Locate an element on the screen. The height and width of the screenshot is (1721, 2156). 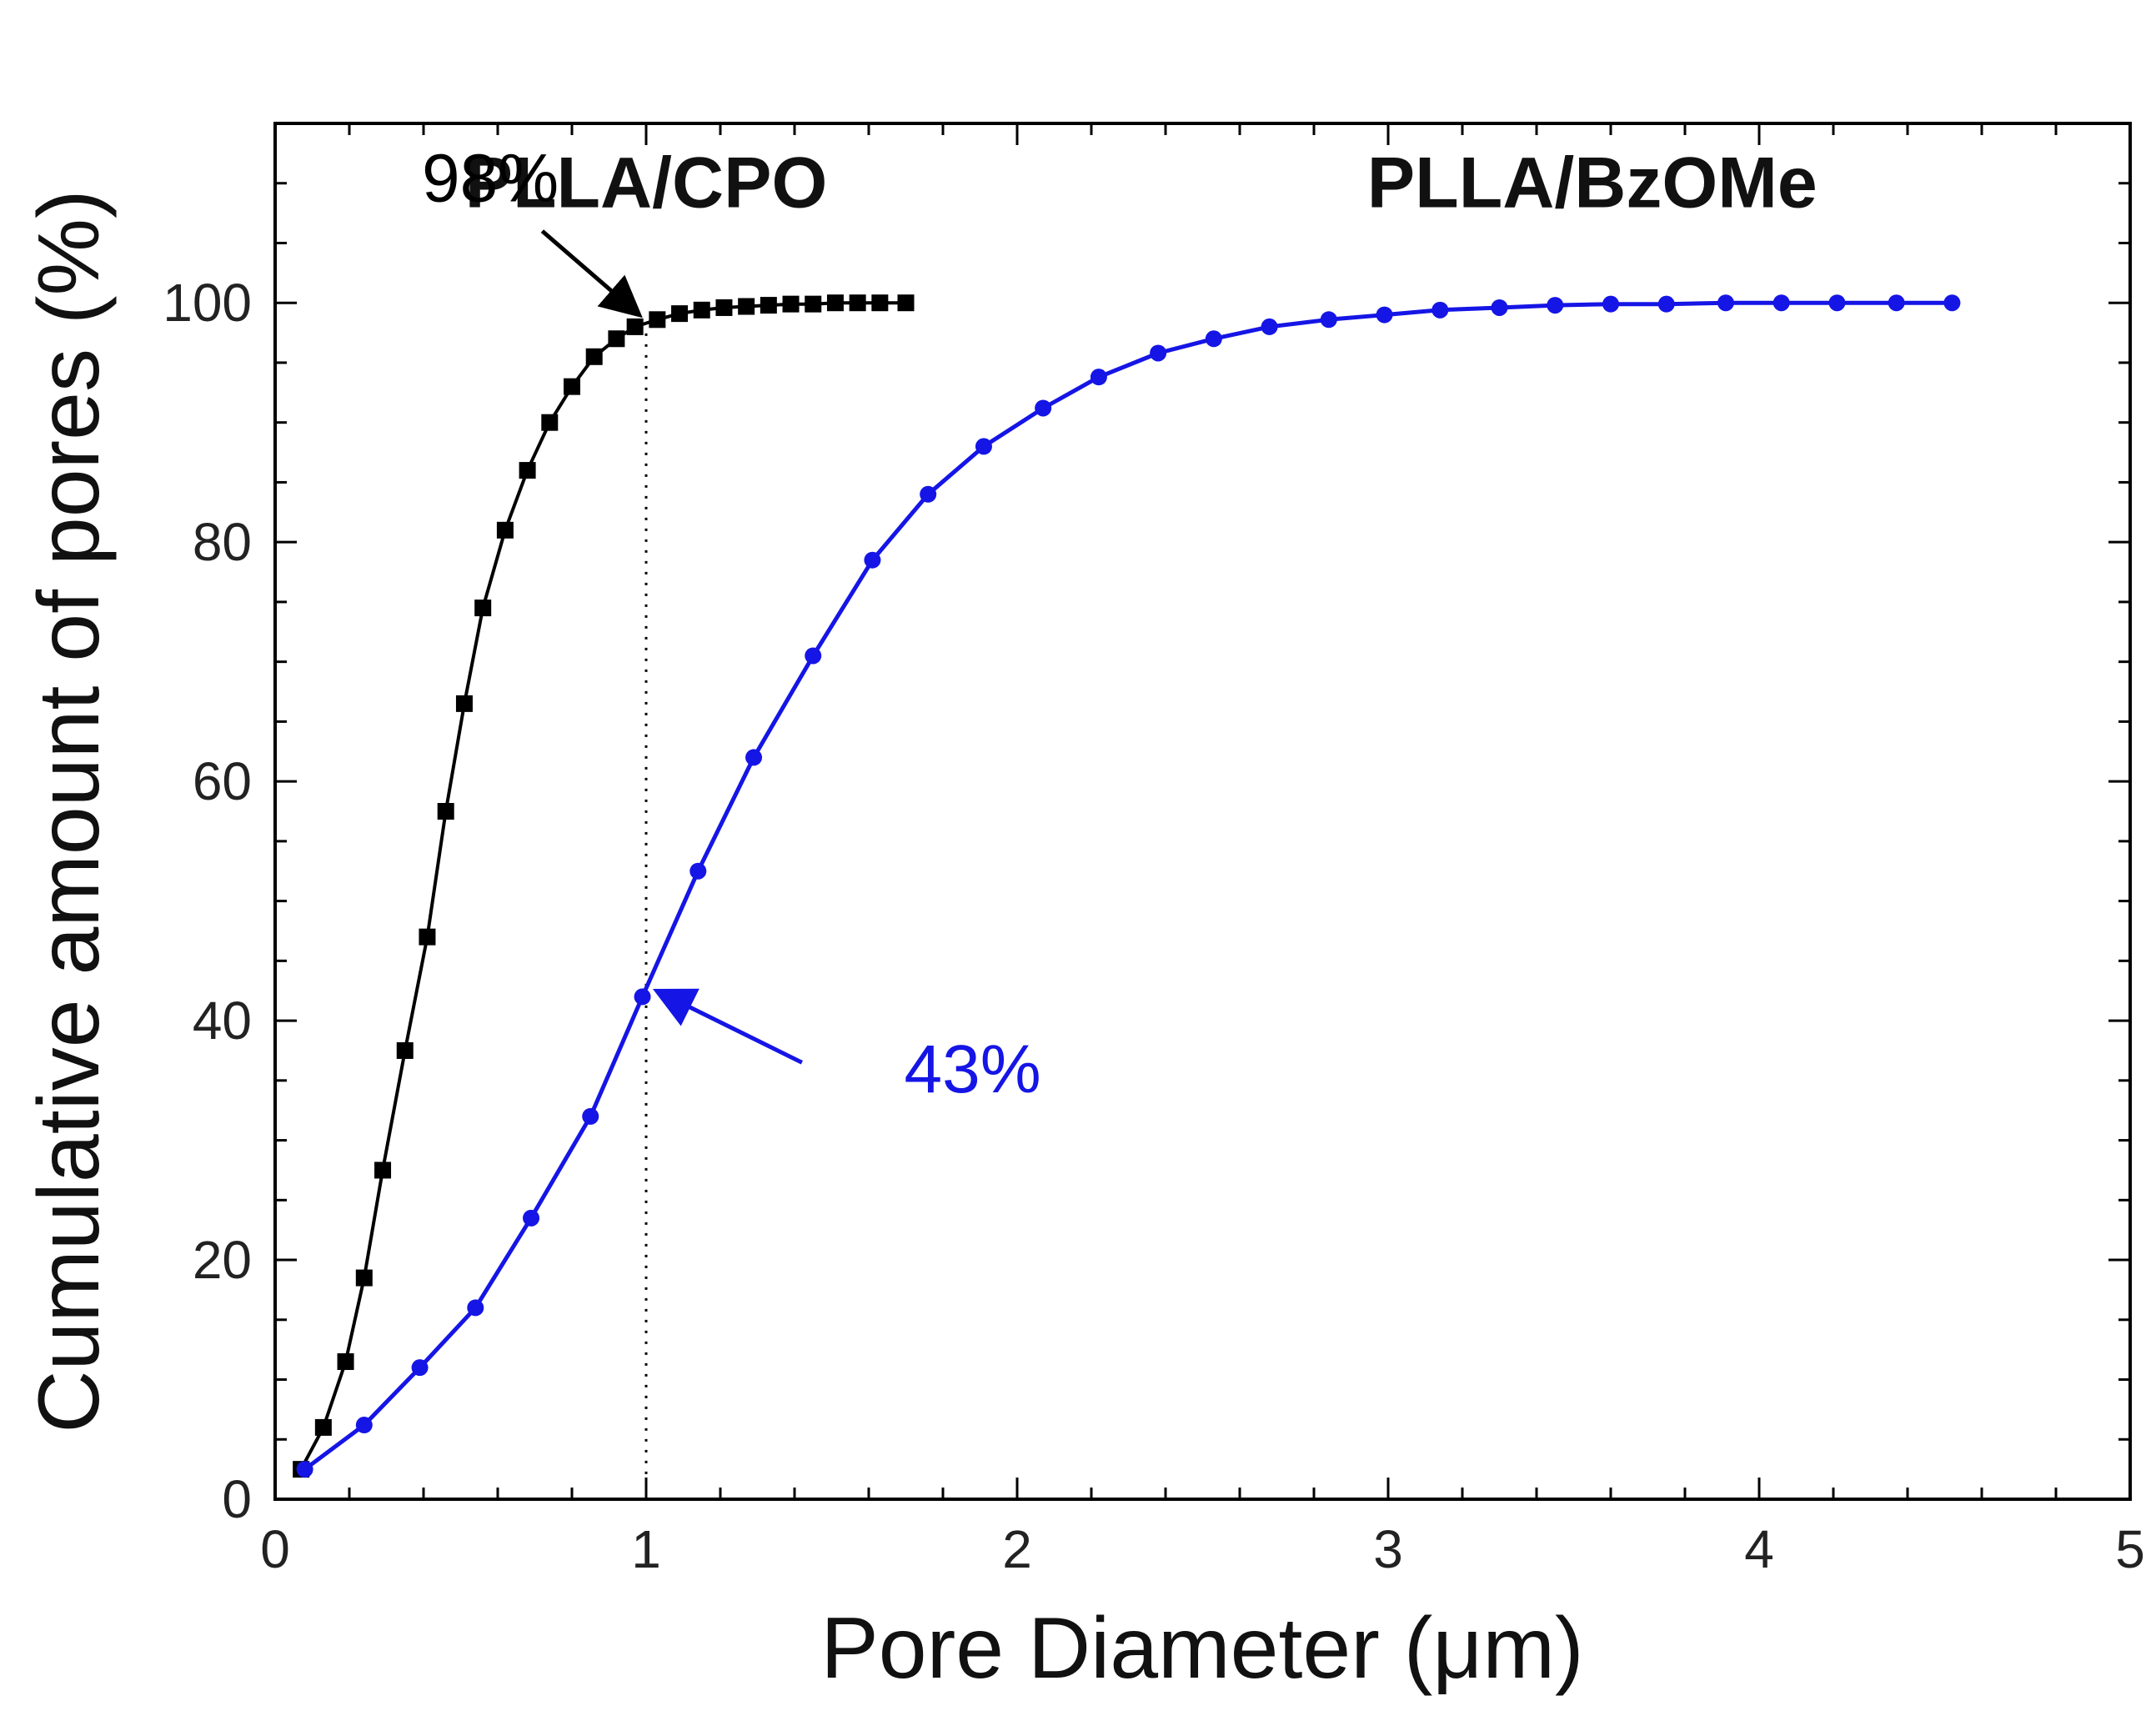
x-tick-label: 4 is located at coordinates (1759, 1549).